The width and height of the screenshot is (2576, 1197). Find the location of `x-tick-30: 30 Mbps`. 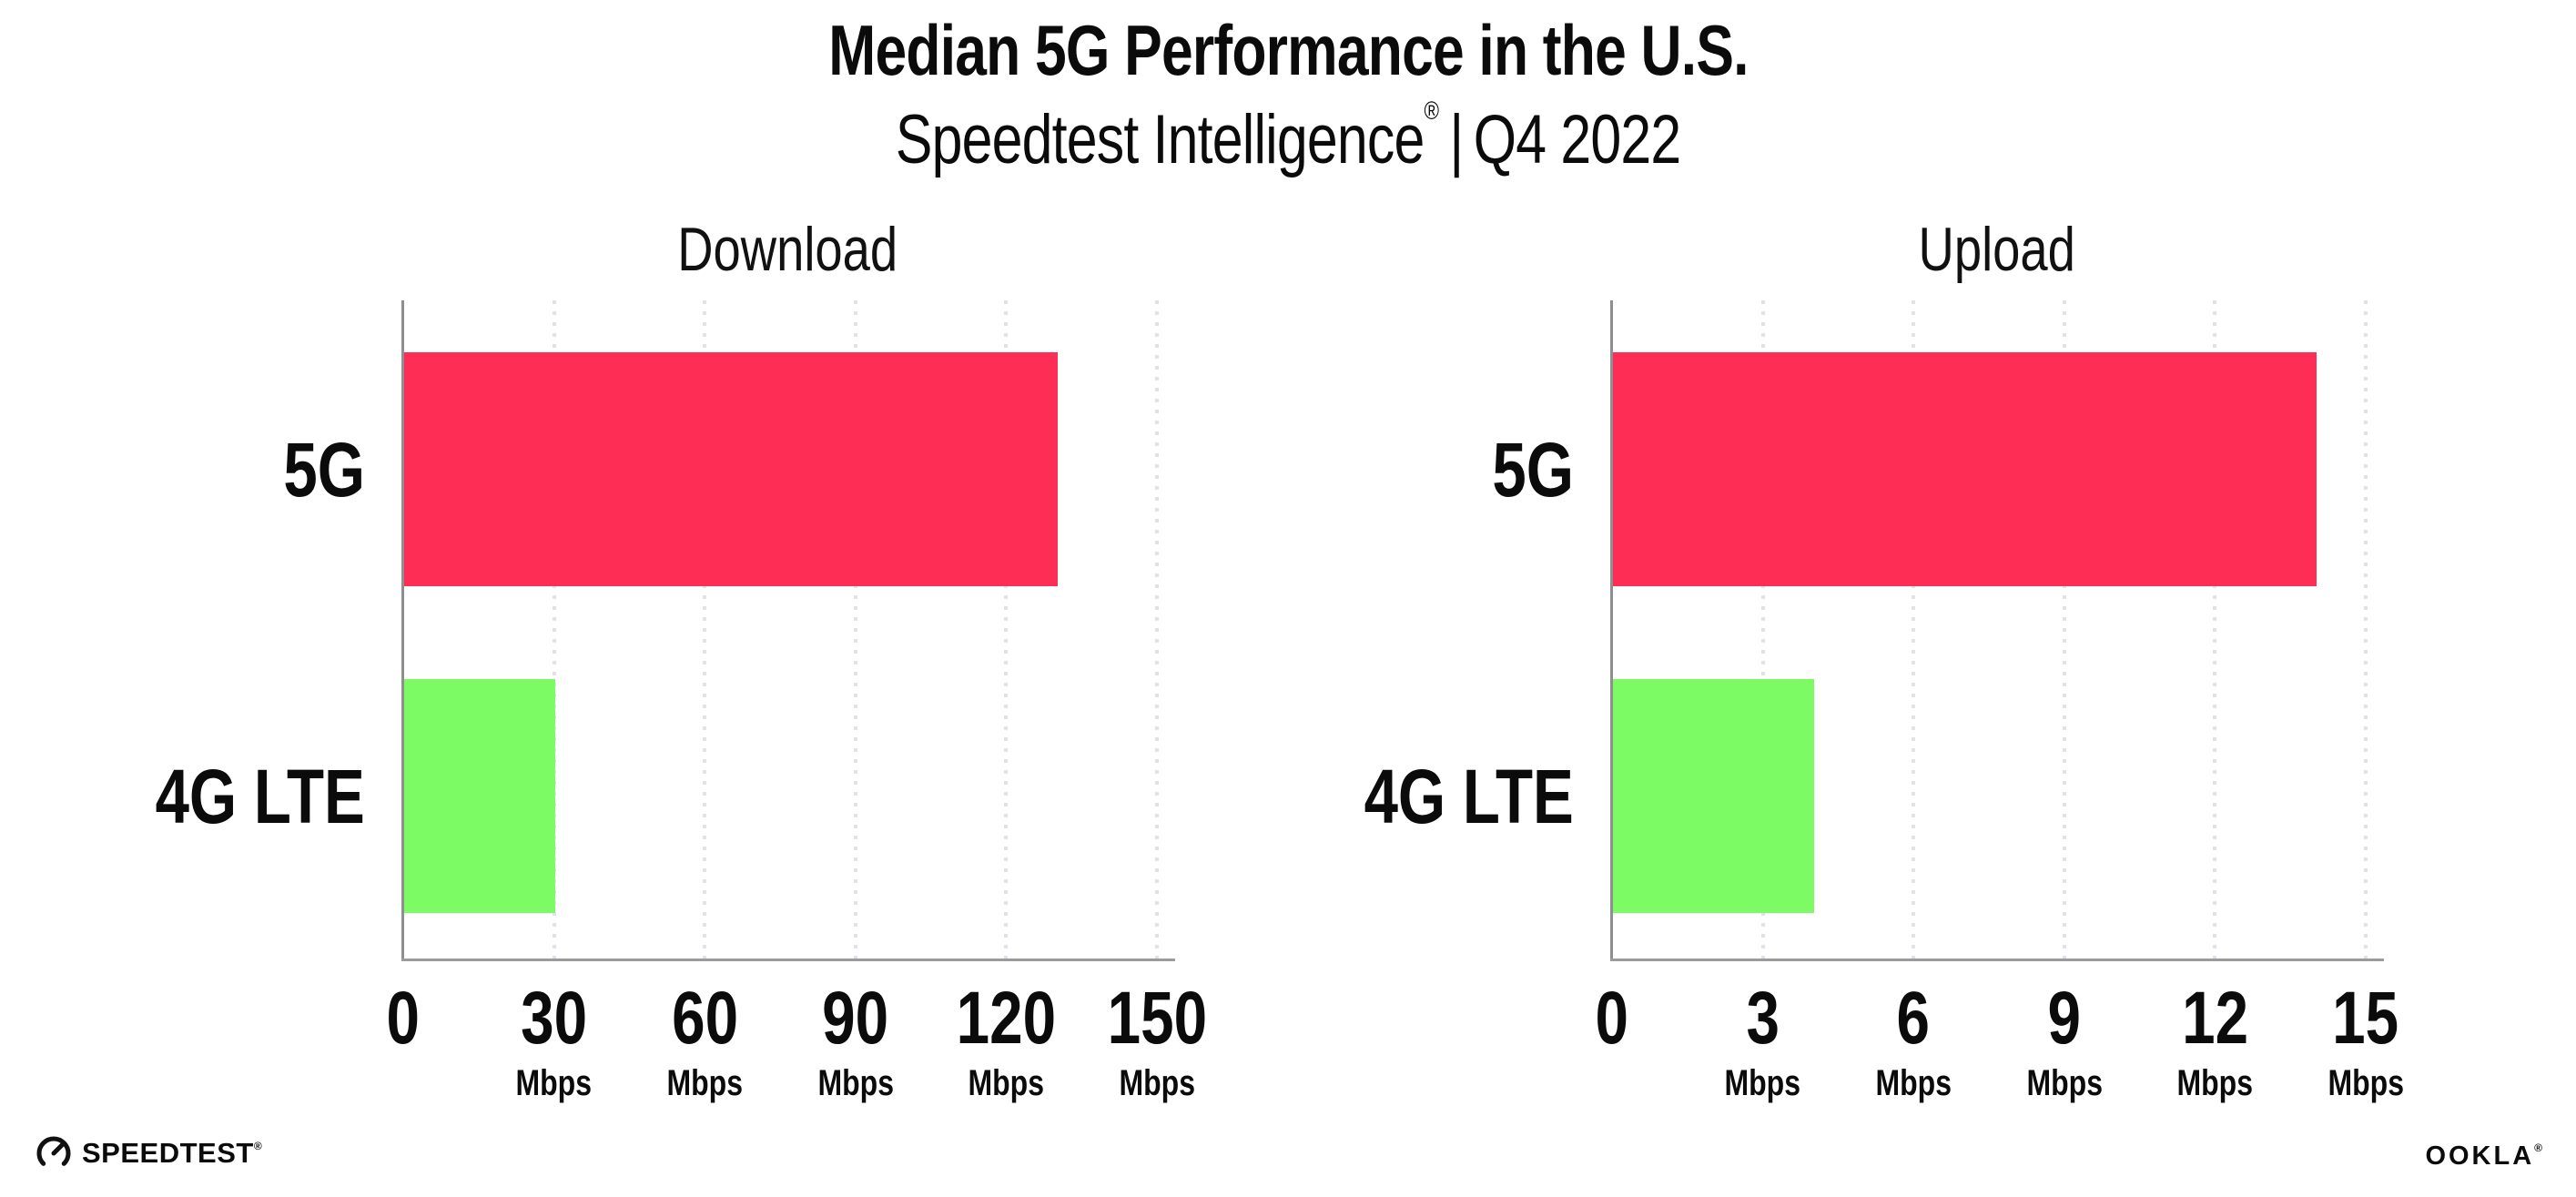

x-tick-30: 30 Mbps is located at coordinates (554, 1041).